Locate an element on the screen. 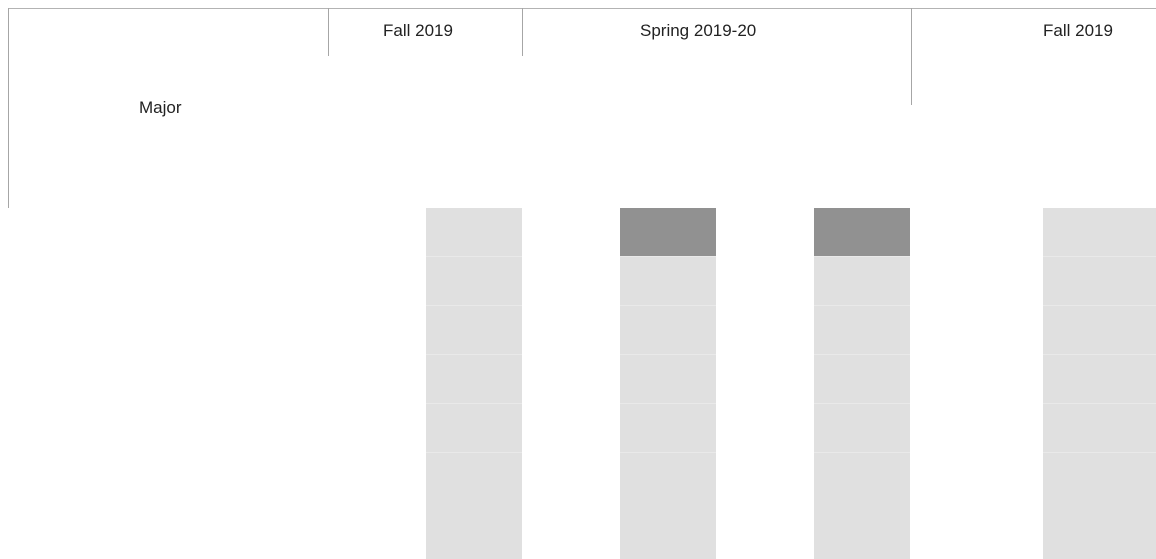 This screenshot has width=1156, height=559. header-top-border is located at coordinates (582, 8).